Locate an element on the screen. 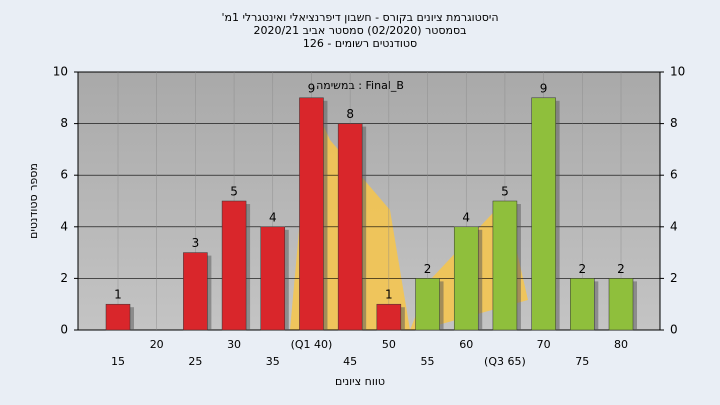 The image size is (720, 405). x-tick-label: 35 is located at coordinates (273, 361).